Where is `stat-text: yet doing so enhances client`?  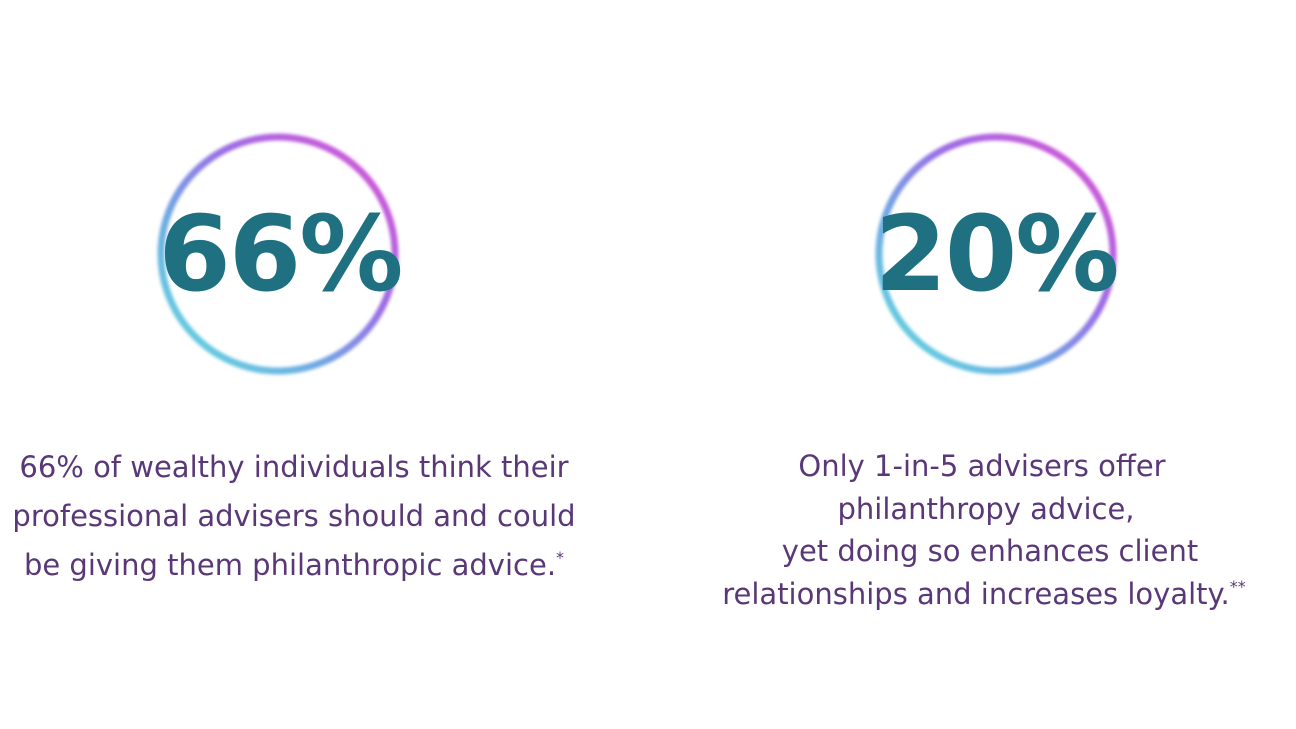
stat-text: yet doing so enhances client is located at coordinates (990, 551).